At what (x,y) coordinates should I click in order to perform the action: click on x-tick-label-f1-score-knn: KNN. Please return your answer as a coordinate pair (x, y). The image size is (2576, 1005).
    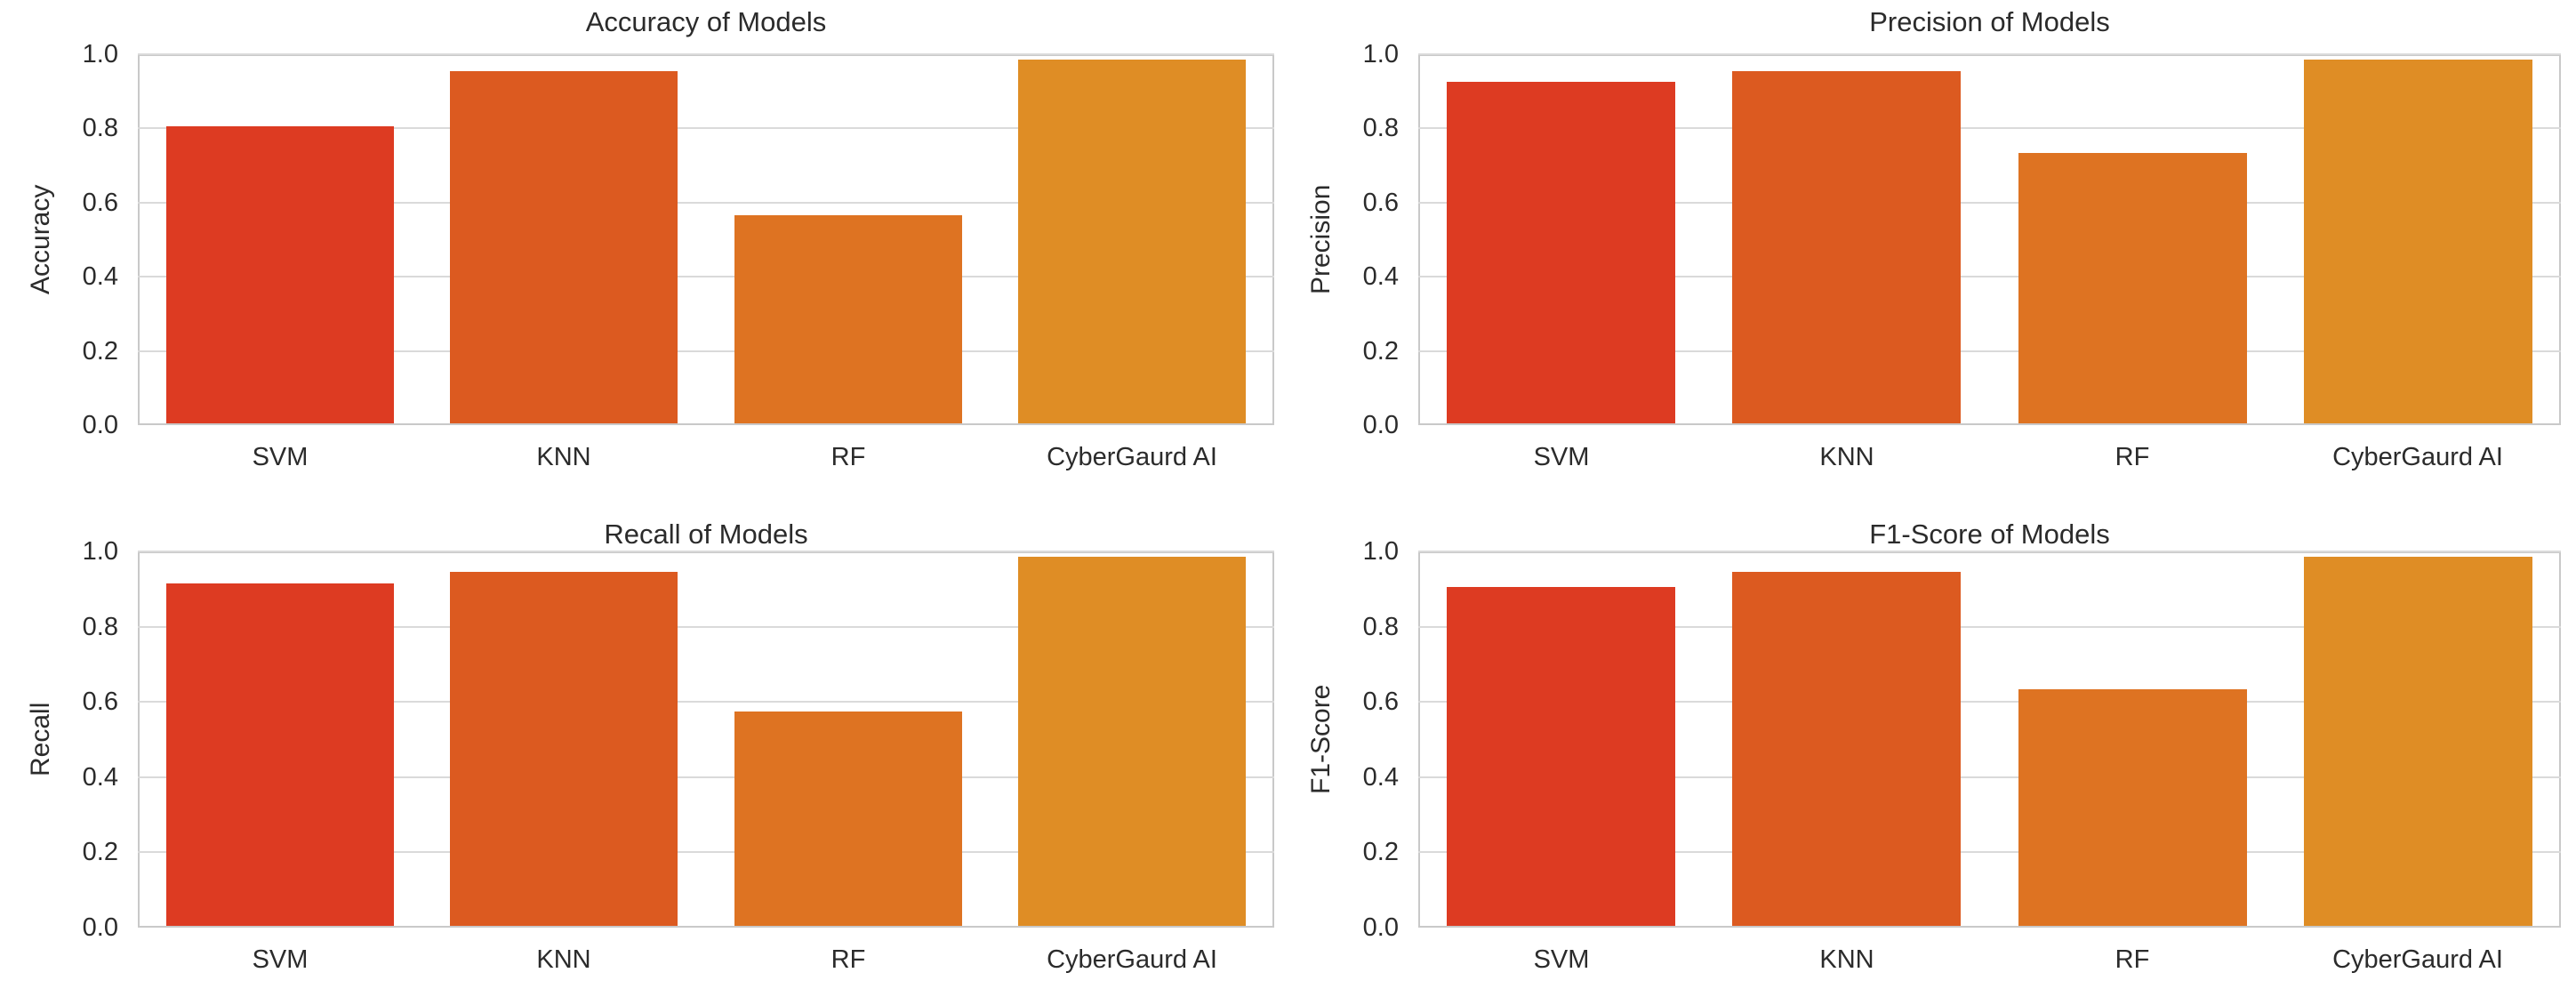
    Looking at the image, I should click on (1846, 959).